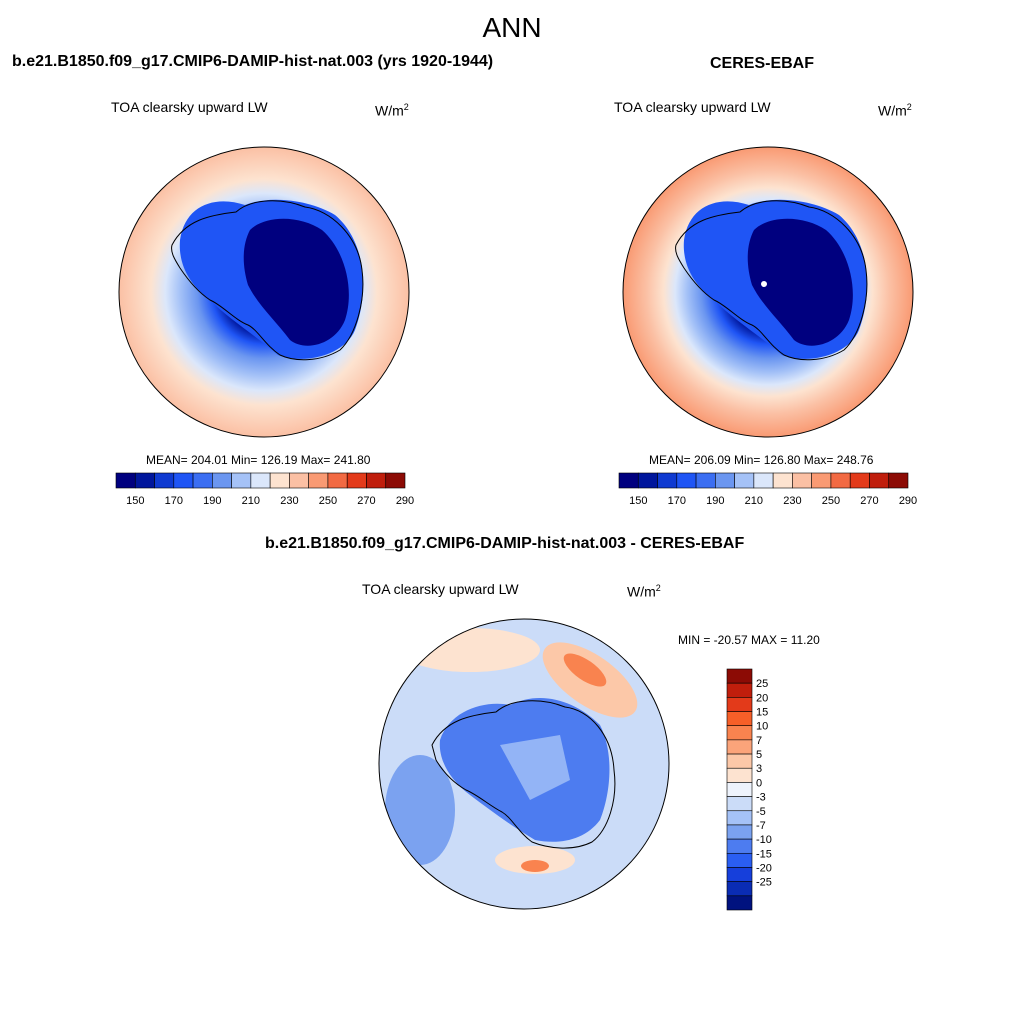 The image size is (1024, 1024). Describe the element at coordinates (869, 501) in the screenshot. I see `obs-colorbar-tick-label: 270` at that location.